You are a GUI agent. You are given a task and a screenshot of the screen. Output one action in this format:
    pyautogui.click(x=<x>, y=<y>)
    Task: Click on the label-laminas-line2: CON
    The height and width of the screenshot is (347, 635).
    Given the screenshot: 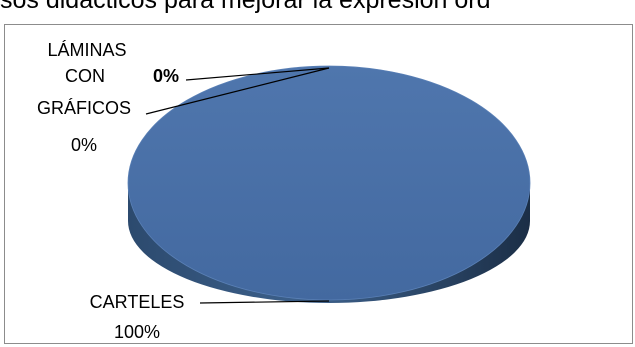 What is the action you would take?
    pyautogui.click(x=85, y=76)
    